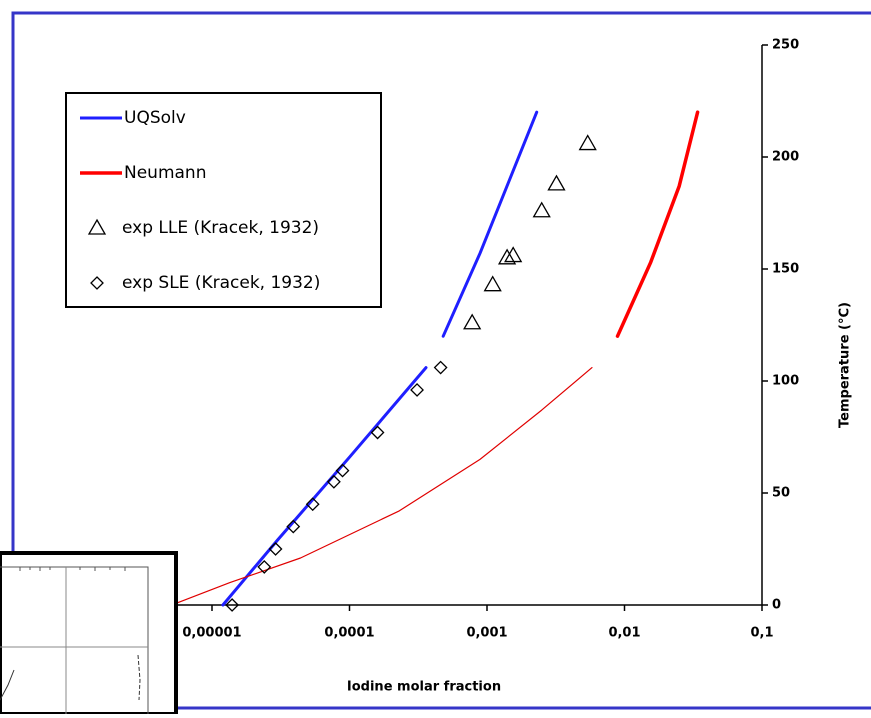 This screenshot has width=871, height=718. Describe the element at coordinates (781, 493) in the screenshot. I see `y-tick-label: 50` at that location.